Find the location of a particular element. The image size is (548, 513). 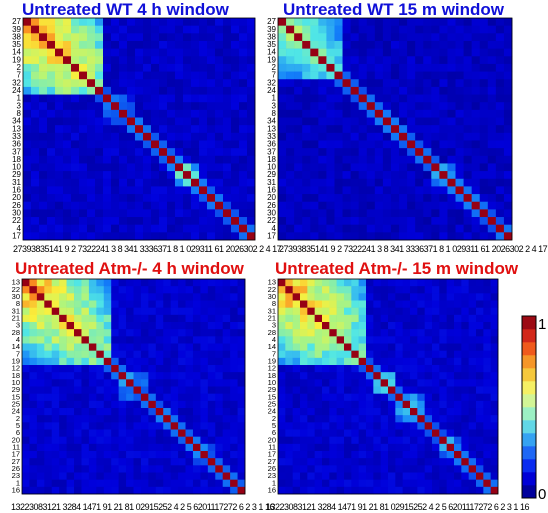

y-tick-label: 8 is located at coordinates (274, 113).